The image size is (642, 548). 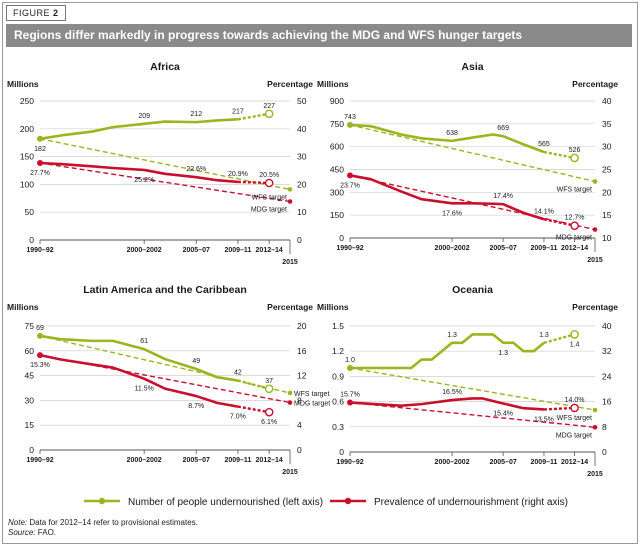 What do you see at coordinates (338, 427) in the screenshot?
I see `left-tick-label: 0.3` at bounding box center [338, 427].